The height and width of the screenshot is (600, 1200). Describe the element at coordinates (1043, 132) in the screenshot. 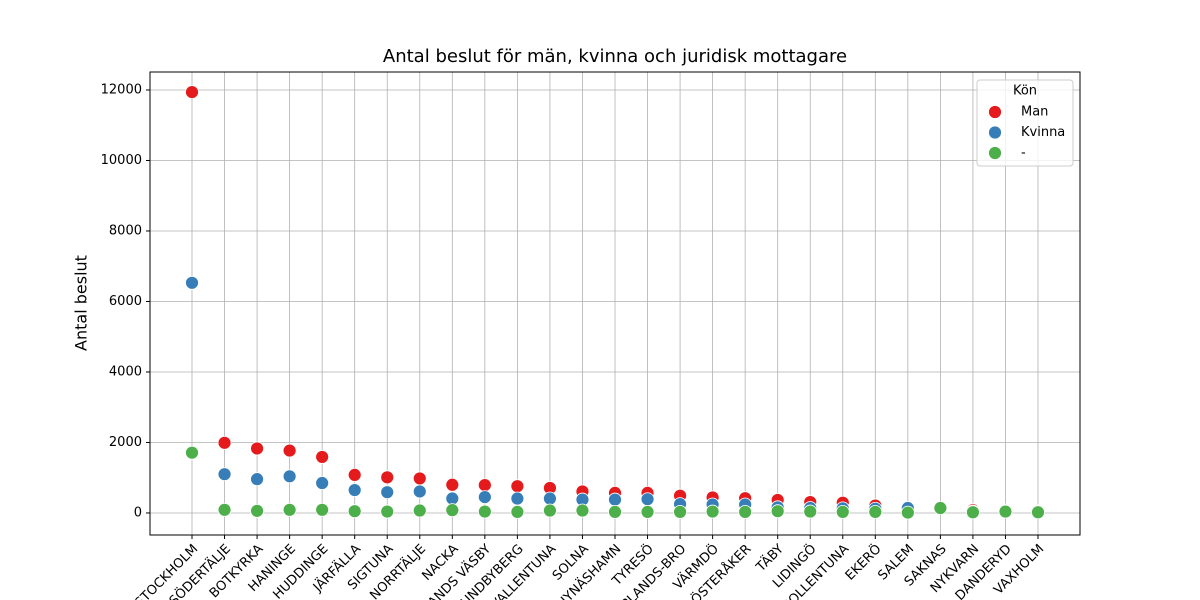

I see `legend-label: Kvinna` at that location.